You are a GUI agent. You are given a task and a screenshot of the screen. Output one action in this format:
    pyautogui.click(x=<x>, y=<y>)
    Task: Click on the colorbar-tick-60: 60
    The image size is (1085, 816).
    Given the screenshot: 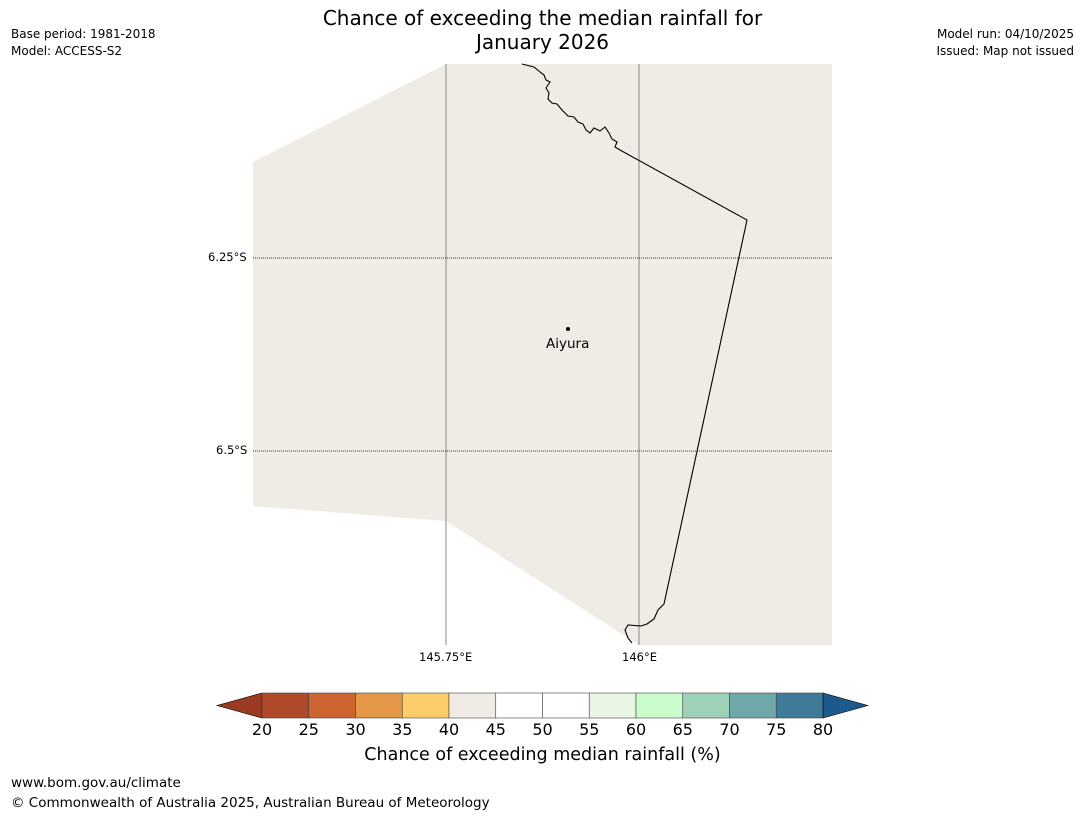 What is the action you would take?
    pyautogui.click(x=636, y=729)
    